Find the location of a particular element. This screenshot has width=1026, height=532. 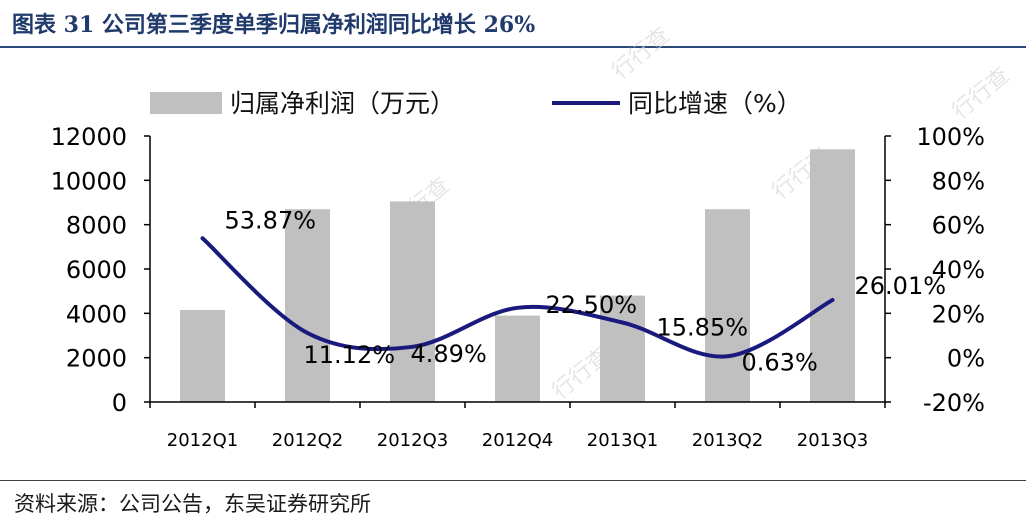

x-tick-label: 2013Q2 is located at coordinates (727, 440).